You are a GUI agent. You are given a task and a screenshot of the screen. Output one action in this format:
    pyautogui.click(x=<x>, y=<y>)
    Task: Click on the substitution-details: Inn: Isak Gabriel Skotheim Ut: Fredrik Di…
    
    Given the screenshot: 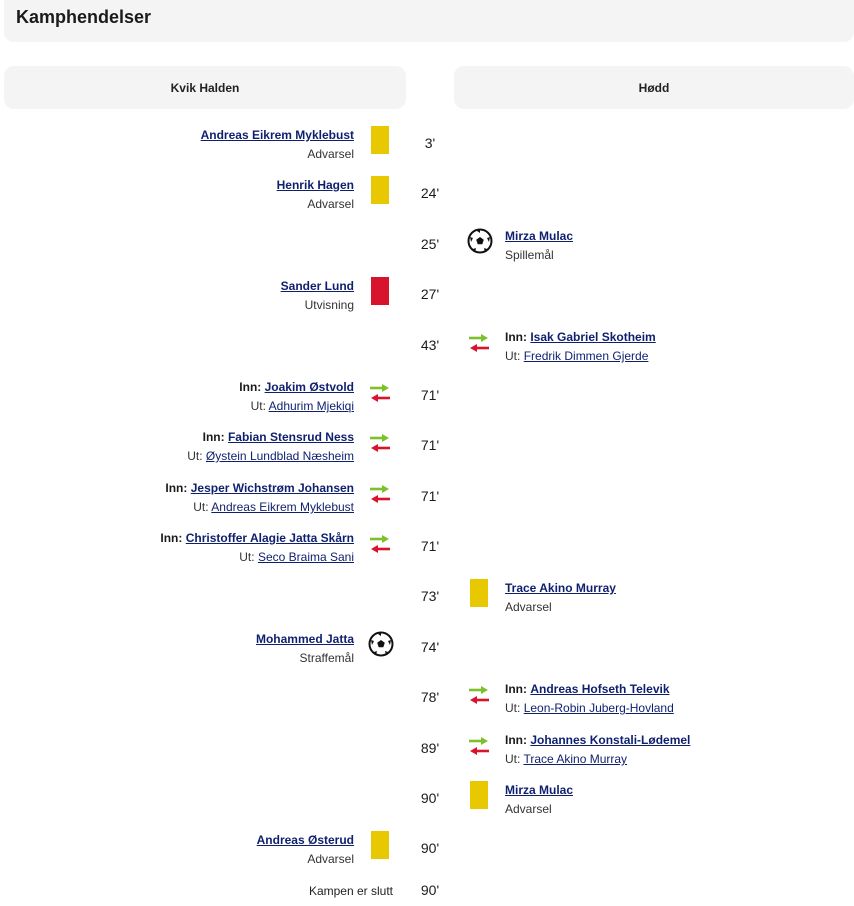 What is the action you would take?
    pyautogui.click(x=580, y=347)
    